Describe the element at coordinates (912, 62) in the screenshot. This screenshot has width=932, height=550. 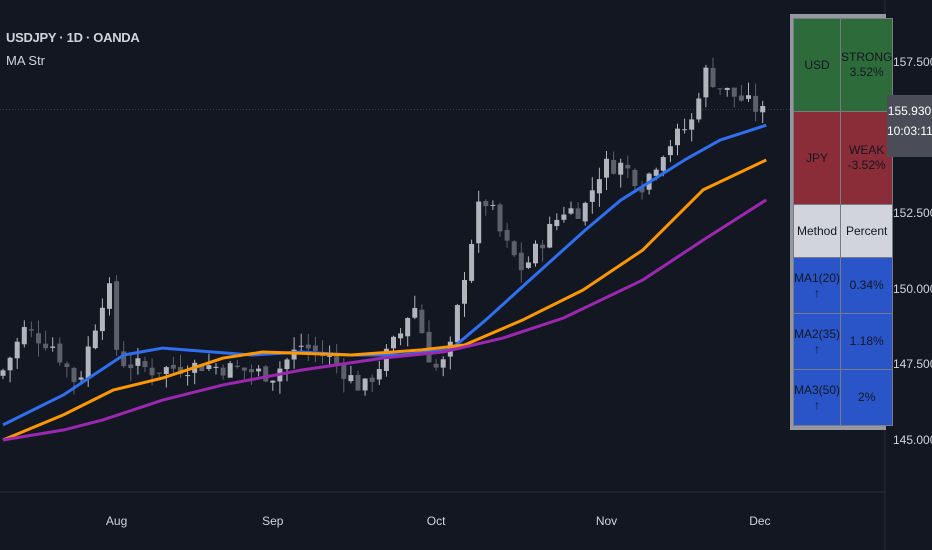
I see `price-tick-label: 157.500` at that location.